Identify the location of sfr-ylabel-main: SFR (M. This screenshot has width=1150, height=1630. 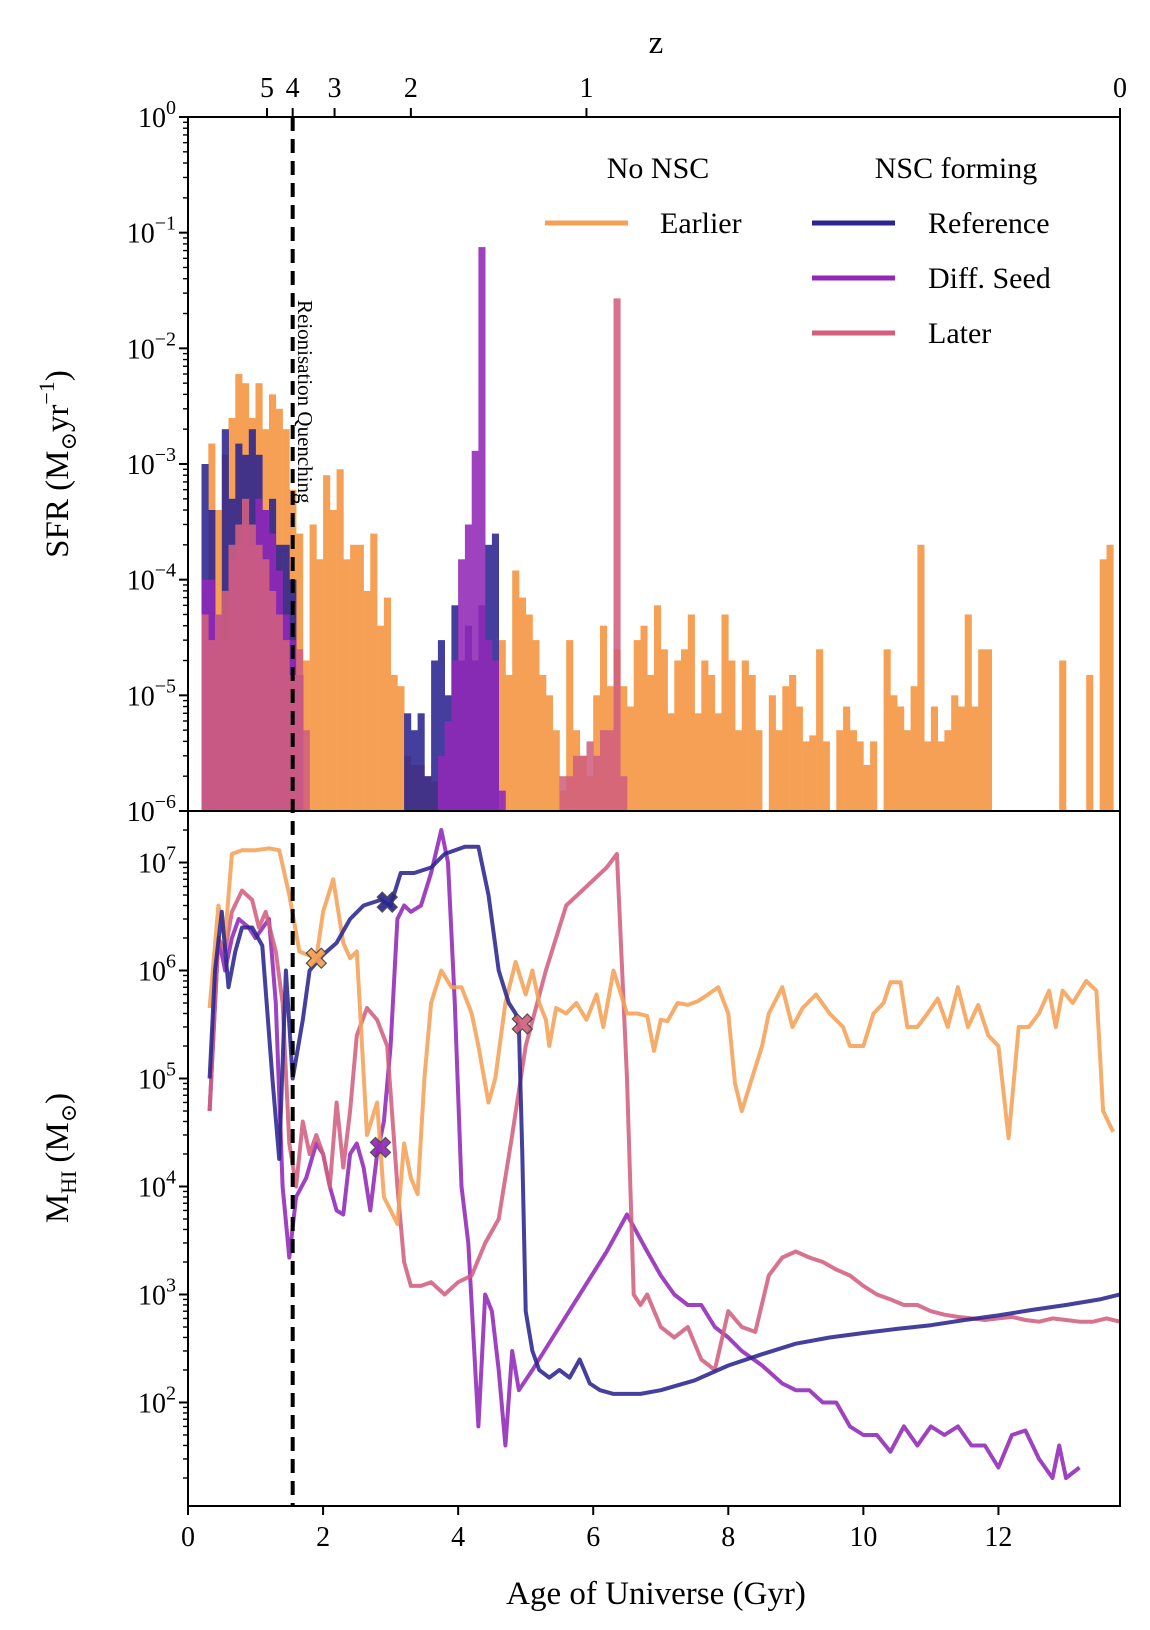
(58, 504).